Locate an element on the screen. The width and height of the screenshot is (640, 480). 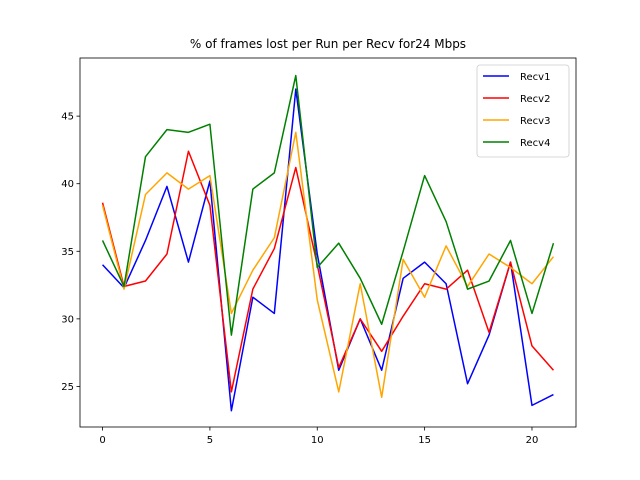
y-tick-label: 25 is located at coordinates (67, 387).